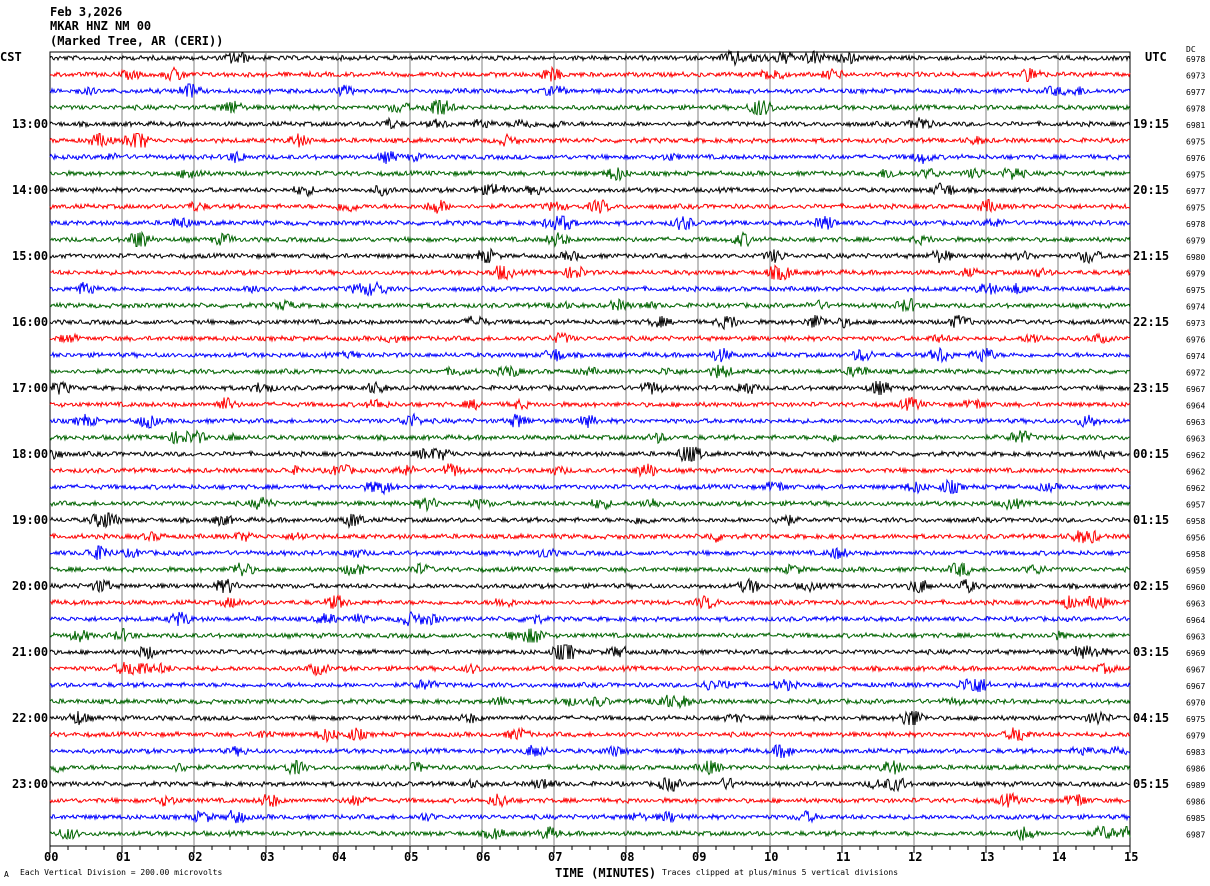  I want to click on cst-time-label: 22:00, so click(30, 718).